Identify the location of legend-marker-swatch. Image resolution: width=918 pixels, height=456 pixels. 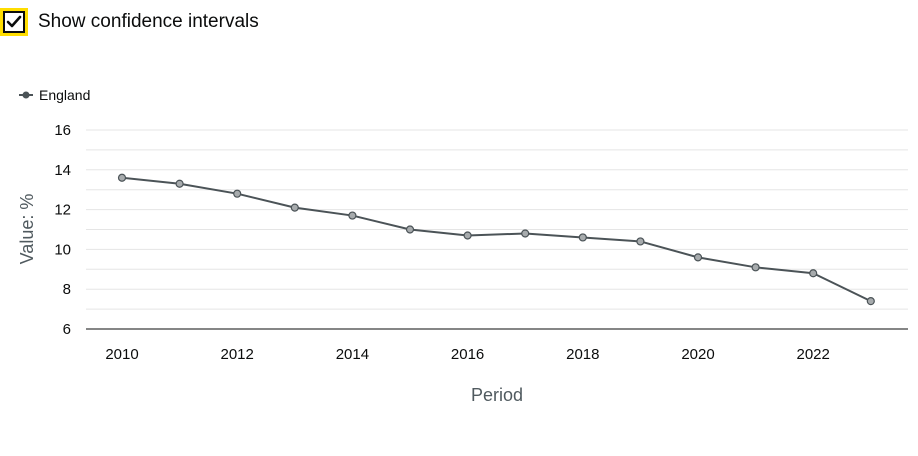
(26, 95).